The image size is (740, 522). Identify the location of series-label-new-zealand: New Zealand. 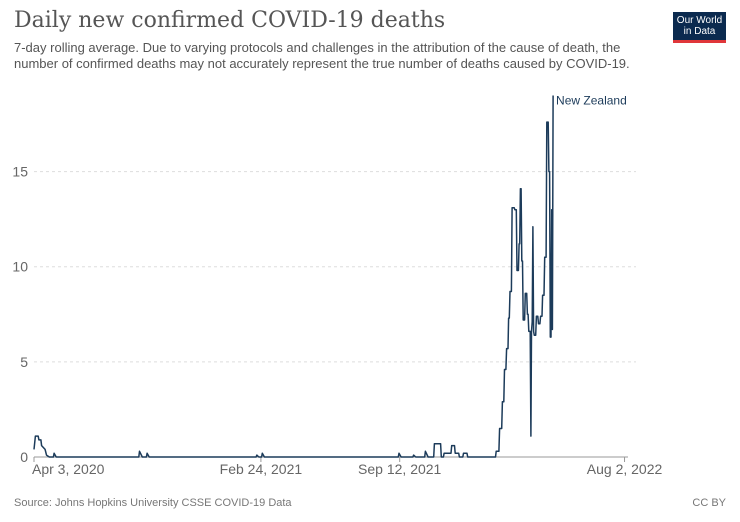
(591, 101).